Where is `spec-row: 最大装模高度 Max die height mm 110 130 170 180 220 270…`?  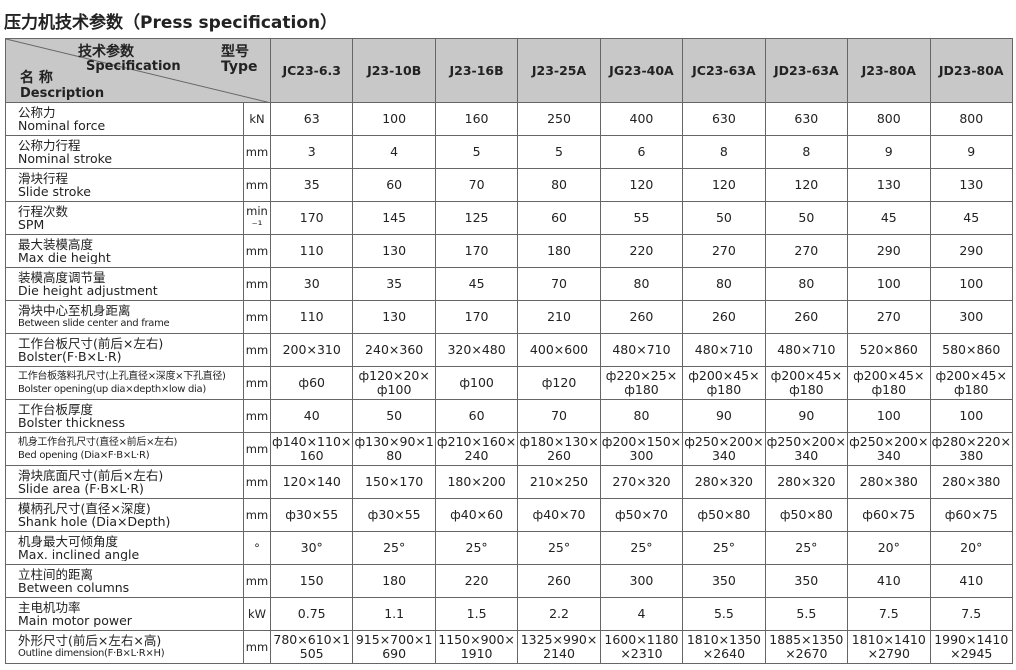
spec-row: 最大装模高度 Max die height mm 110 130 170 180 220 270… is located at coordinates (509, 251).